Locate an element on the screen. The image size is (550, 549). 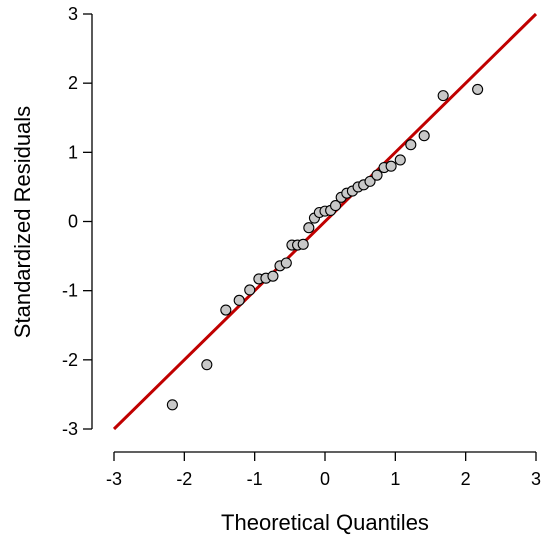
x-tick-label: 0 is located at coordinates (325, 479).